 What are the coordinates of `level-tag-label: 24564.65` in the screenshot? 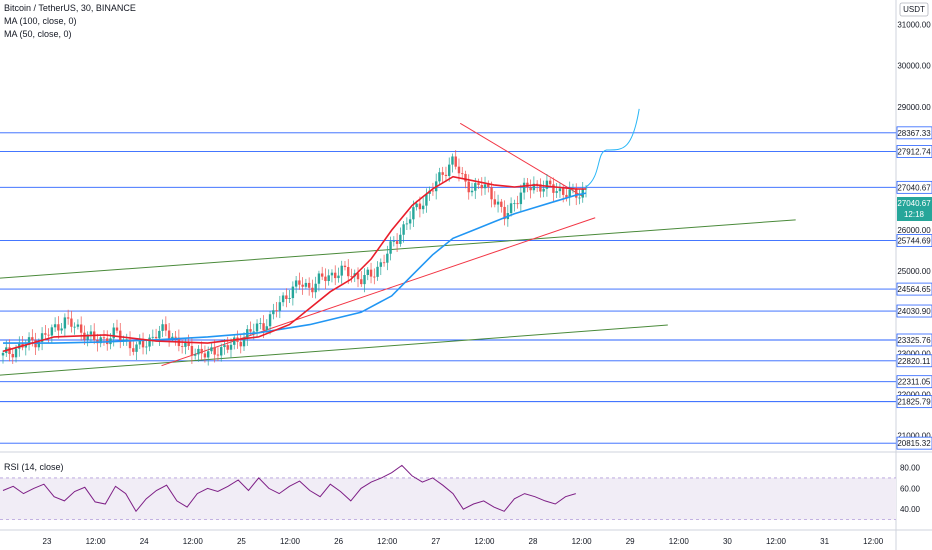 It's located at (914, 289).